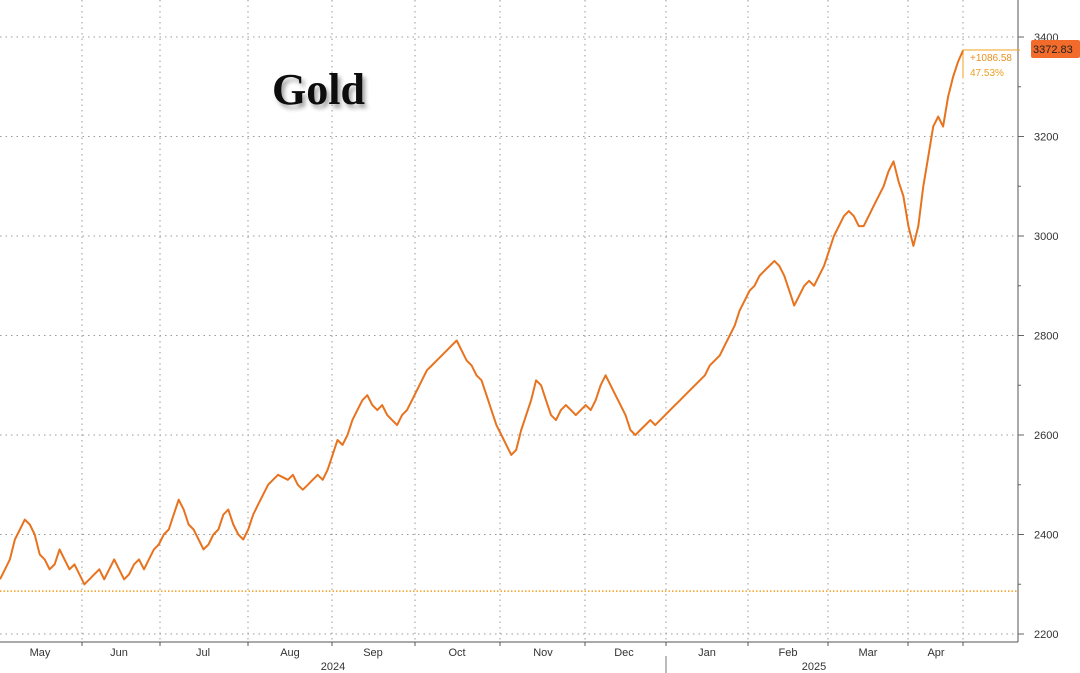 This screenshot has width=1080, height=673. What do you see at coordinates (1046, 138) in the screenshot?
I see `y-tick-label: 3200` at bounding box center [1046, 138].